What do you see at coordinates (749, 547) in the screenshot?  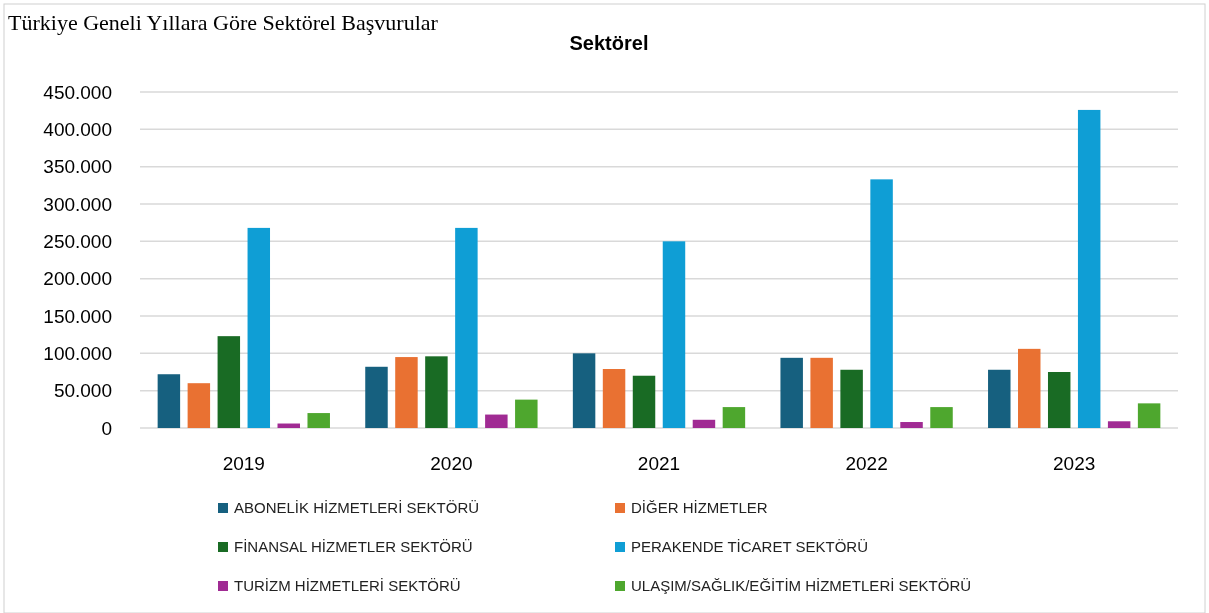 I see `legend-label: PERAKENDE TİCARET SEKTÖRÜ` at bounding box center [749, 547].